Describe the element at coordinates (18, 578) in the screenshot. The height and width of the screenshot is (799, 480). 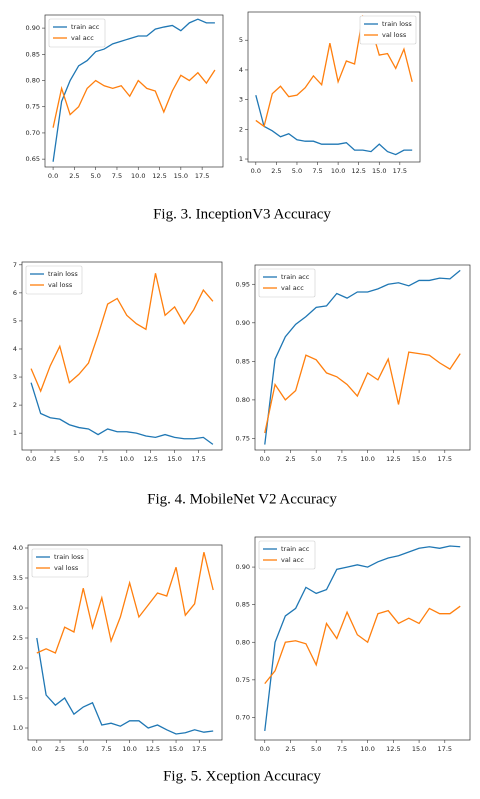
I see `y-tick-label: 3.5` at that location.